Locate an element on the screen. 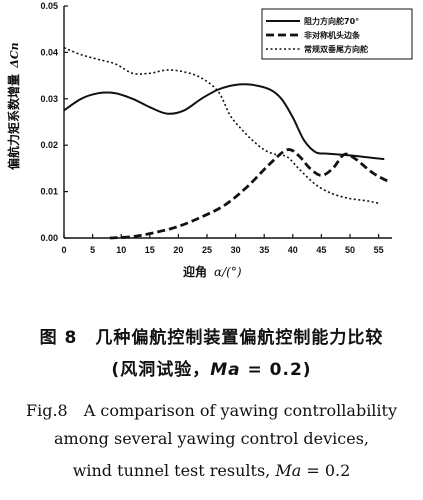 The height and width of the screenshot is (500, 423). y-tick-label: 0.01 is located at coordinates (49, 192).